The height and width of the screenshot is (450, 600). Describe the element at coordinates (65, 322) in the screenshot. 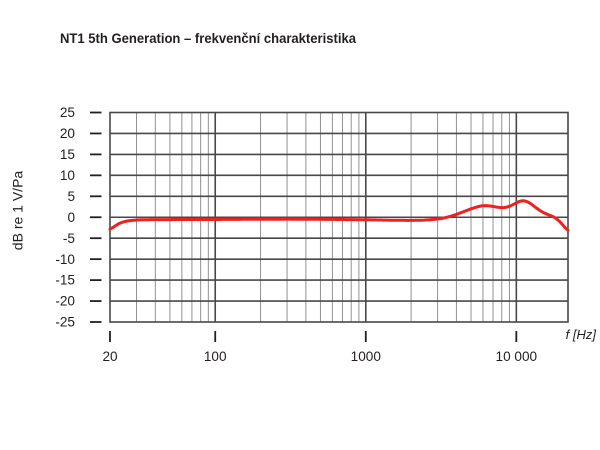

I see `svg-text: -25` at that location.